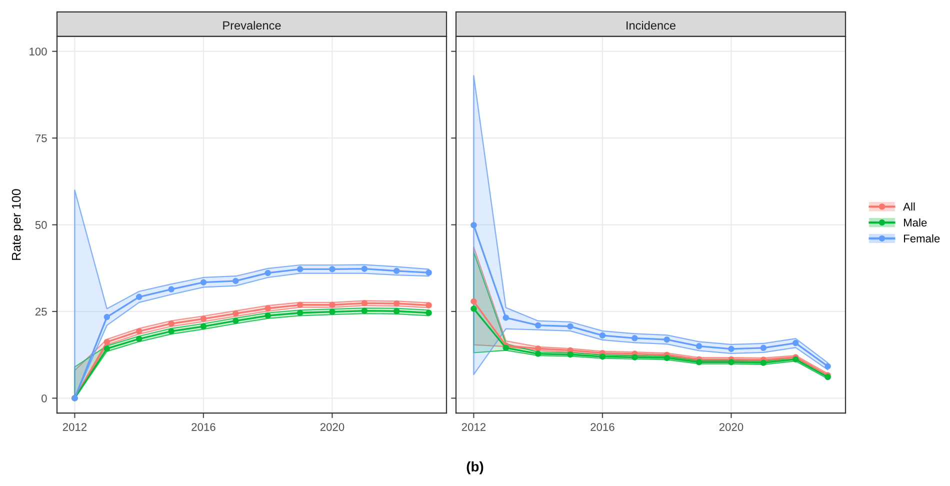 The width and height of the screenshot is (950, 486). I want to click on legend-label: Female, so click(922, 238).